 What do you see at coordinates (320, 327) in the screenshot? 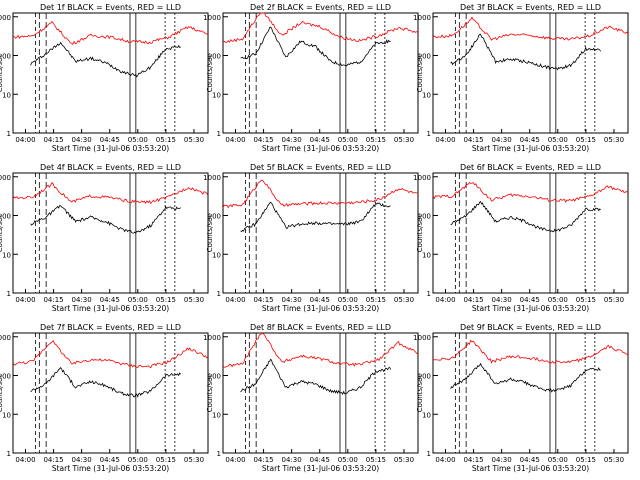
I see `panel-title: Det 8f BLACK = Events, RED = LLD` at bounding box center [320, 327].